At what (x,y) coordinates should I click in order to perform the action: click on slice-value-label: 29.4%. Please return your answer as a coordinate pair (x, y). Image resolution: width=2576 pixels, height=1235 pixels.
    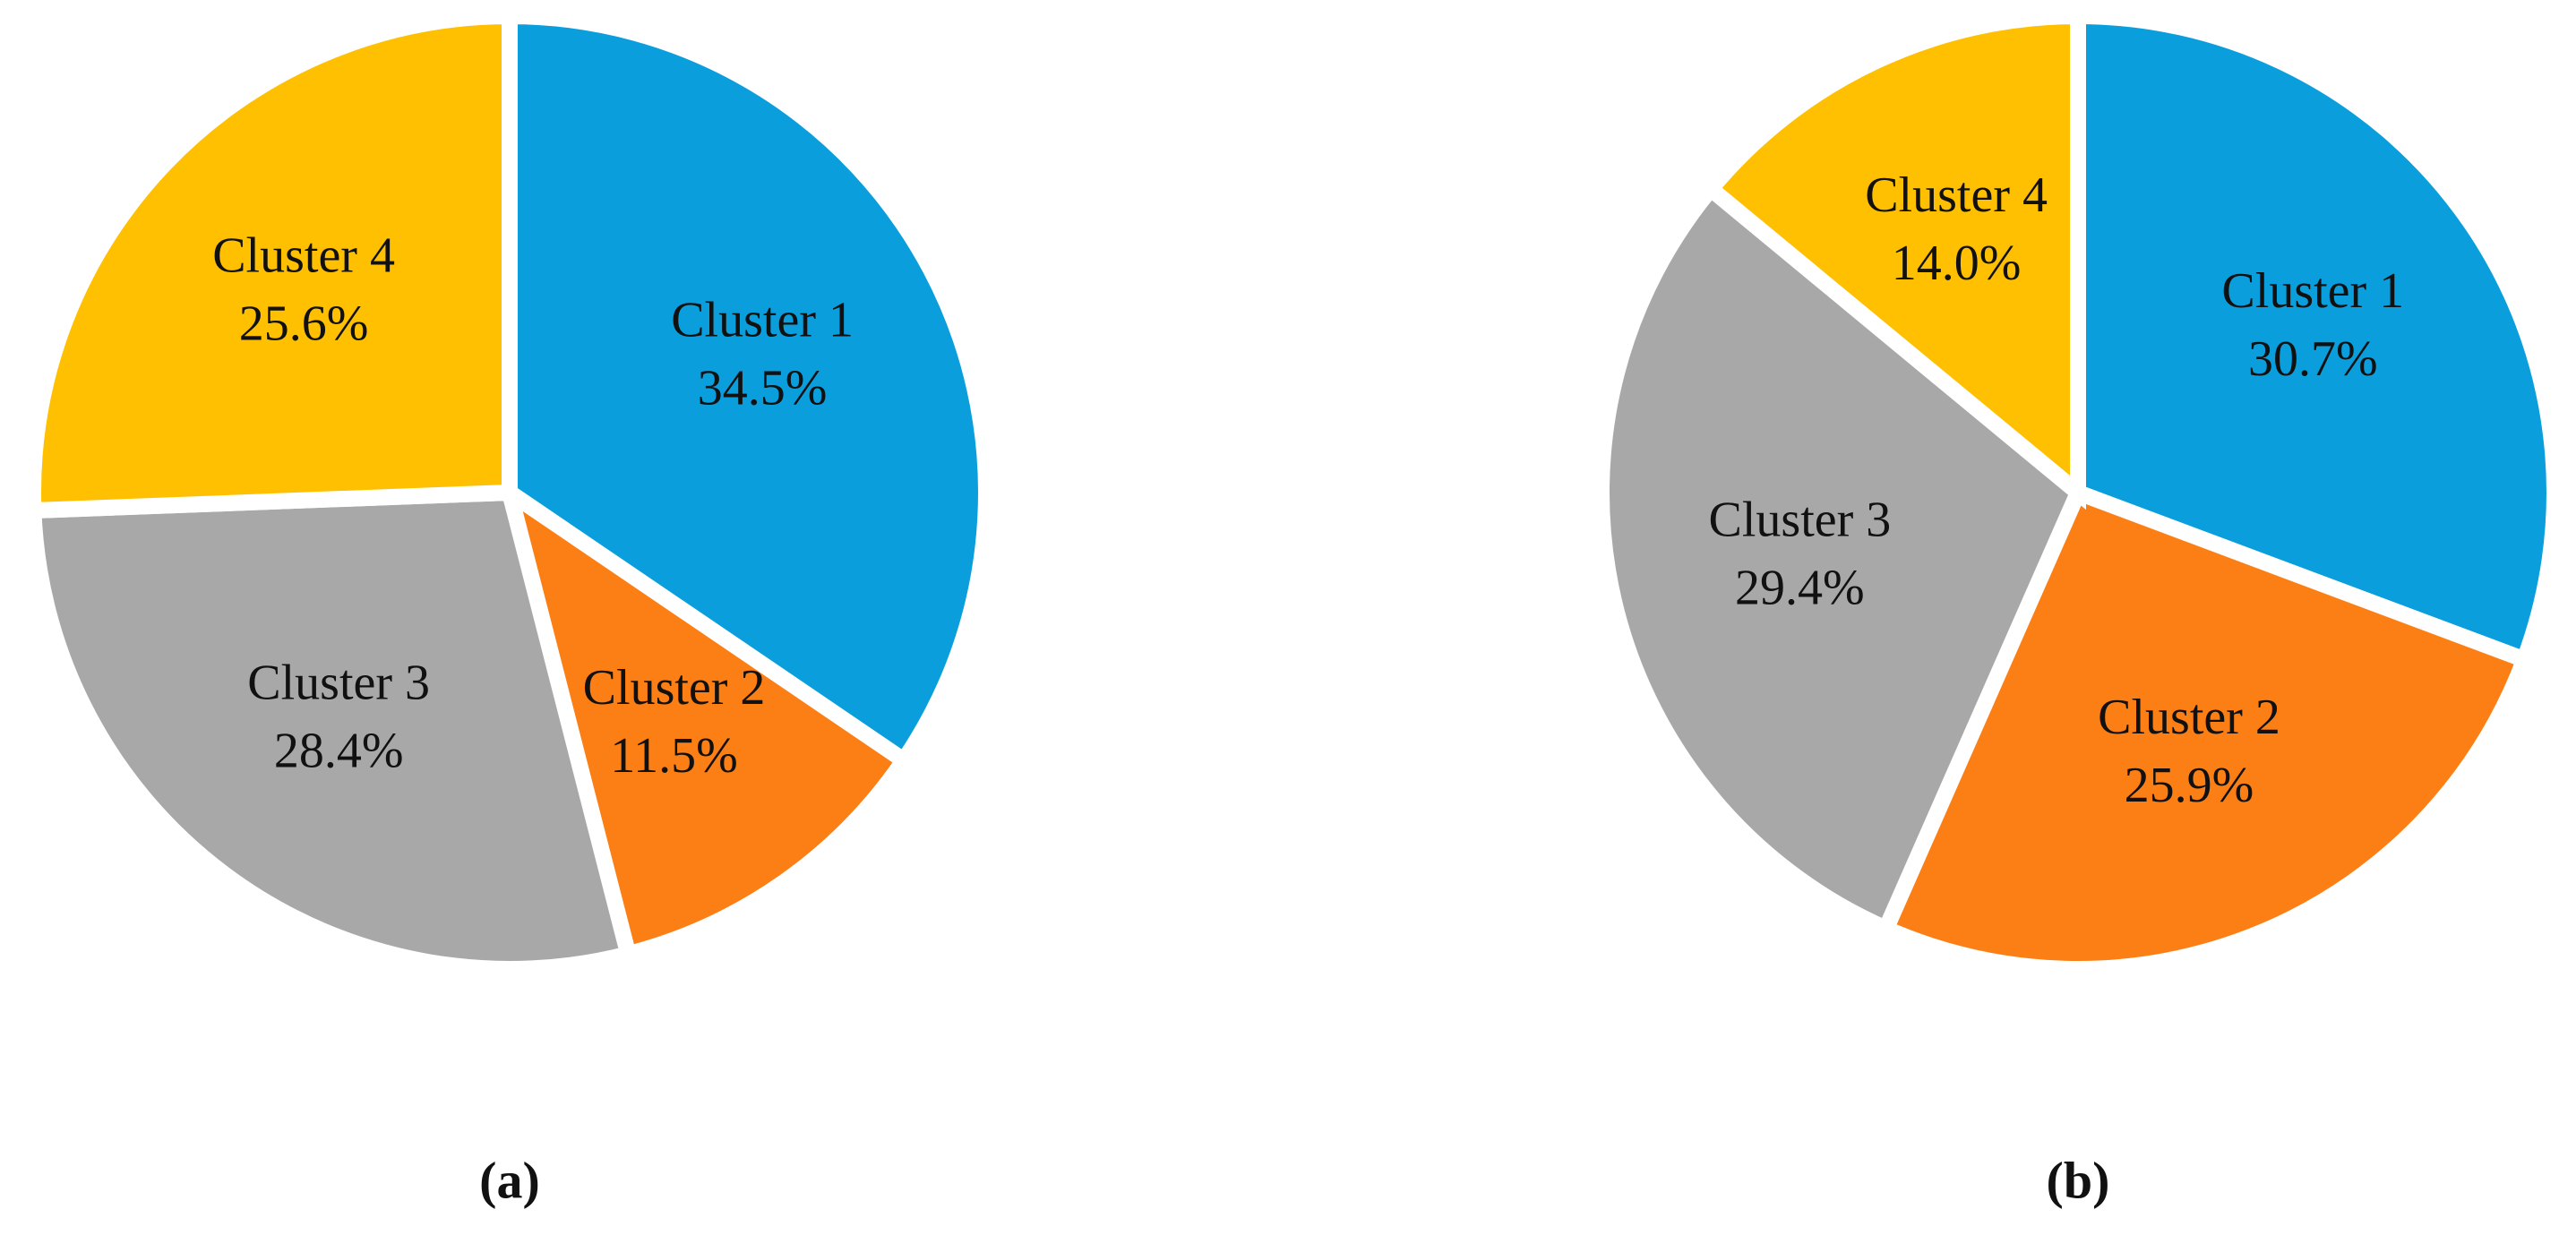
    Looking at the image, I should click on (1800, 587).